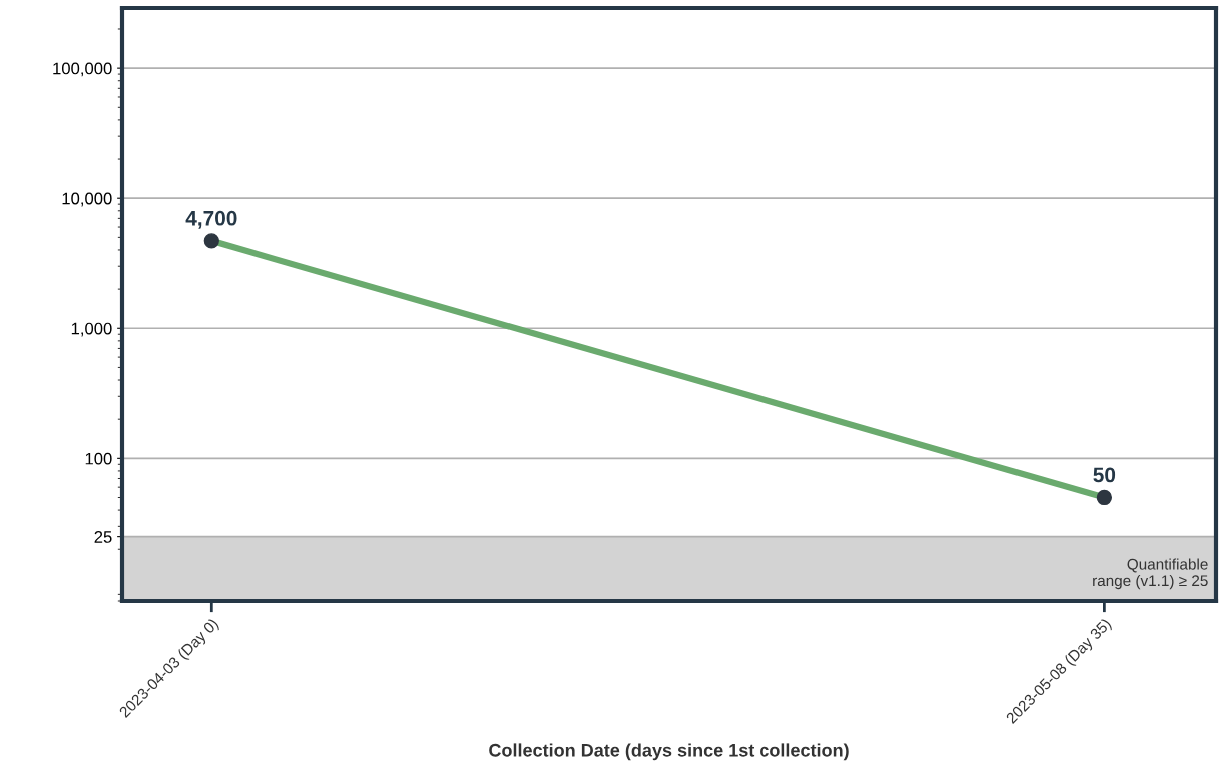 The width and height of the screenshot is (1229, 784). I want to click on x-axis-title: Collection Date (days since 1st collection), so click(669, 752).